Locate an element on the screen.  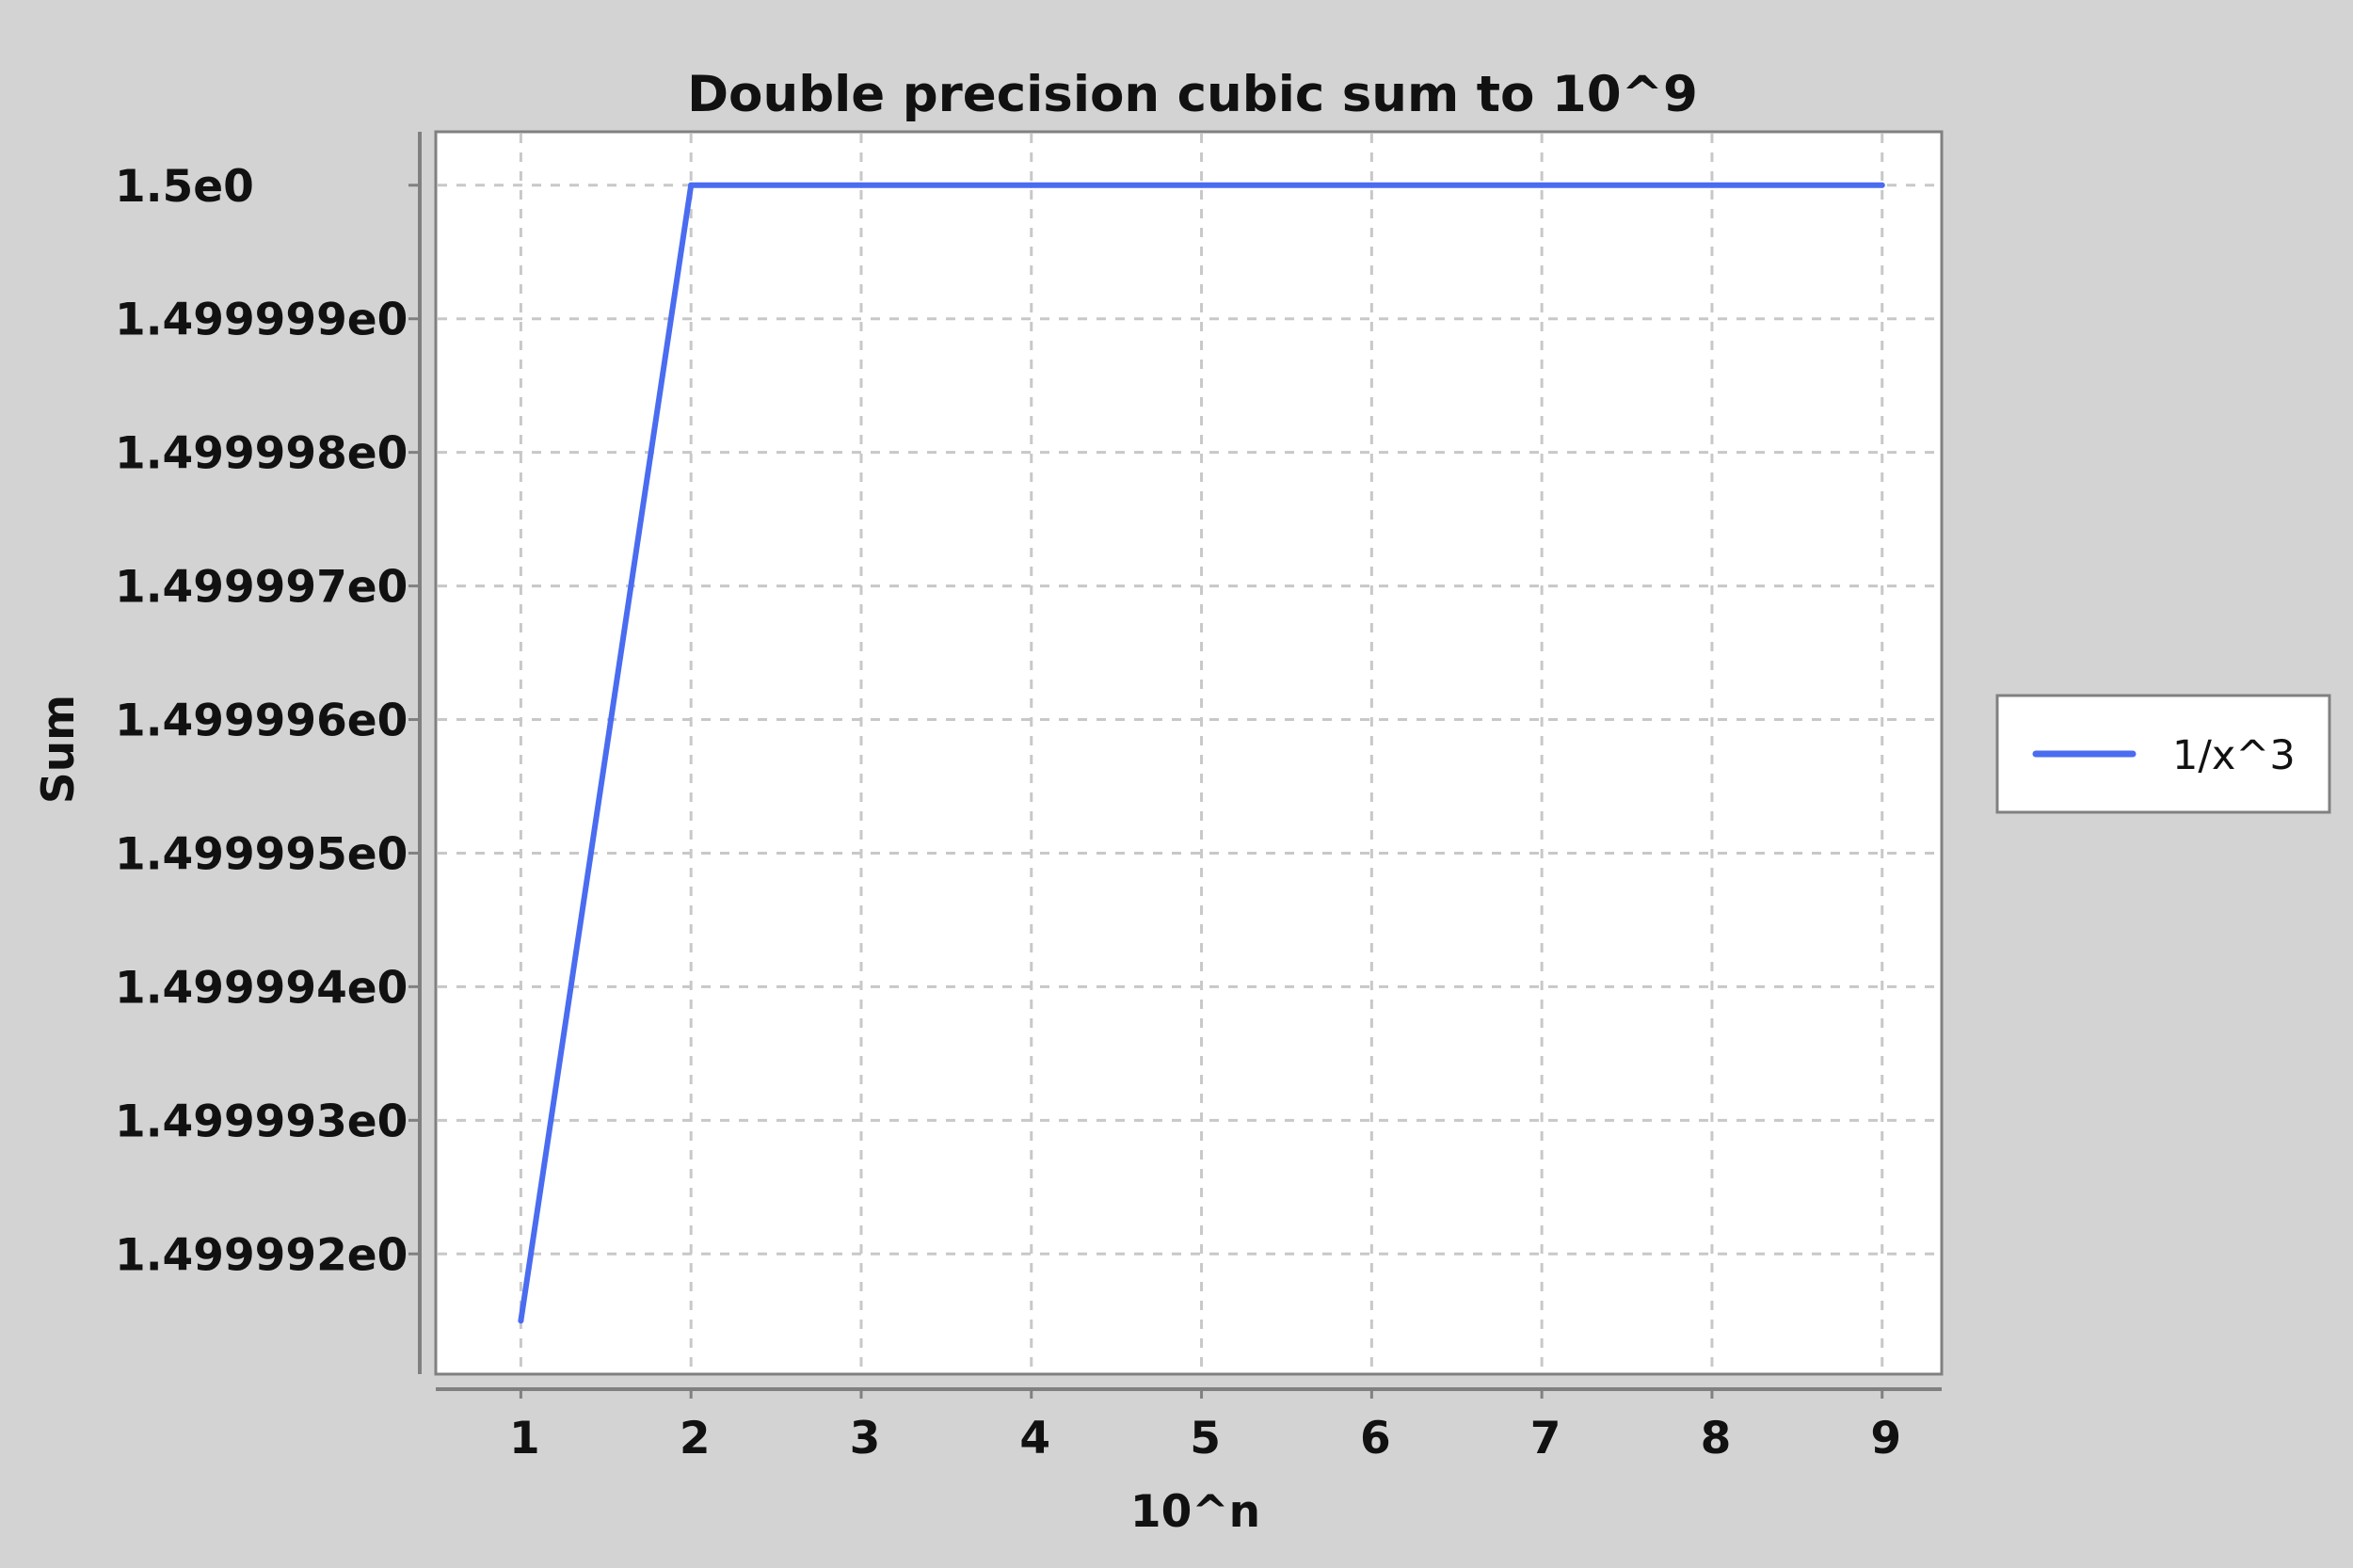
y-axis-title: Sum is located at coordinates (59, 749).